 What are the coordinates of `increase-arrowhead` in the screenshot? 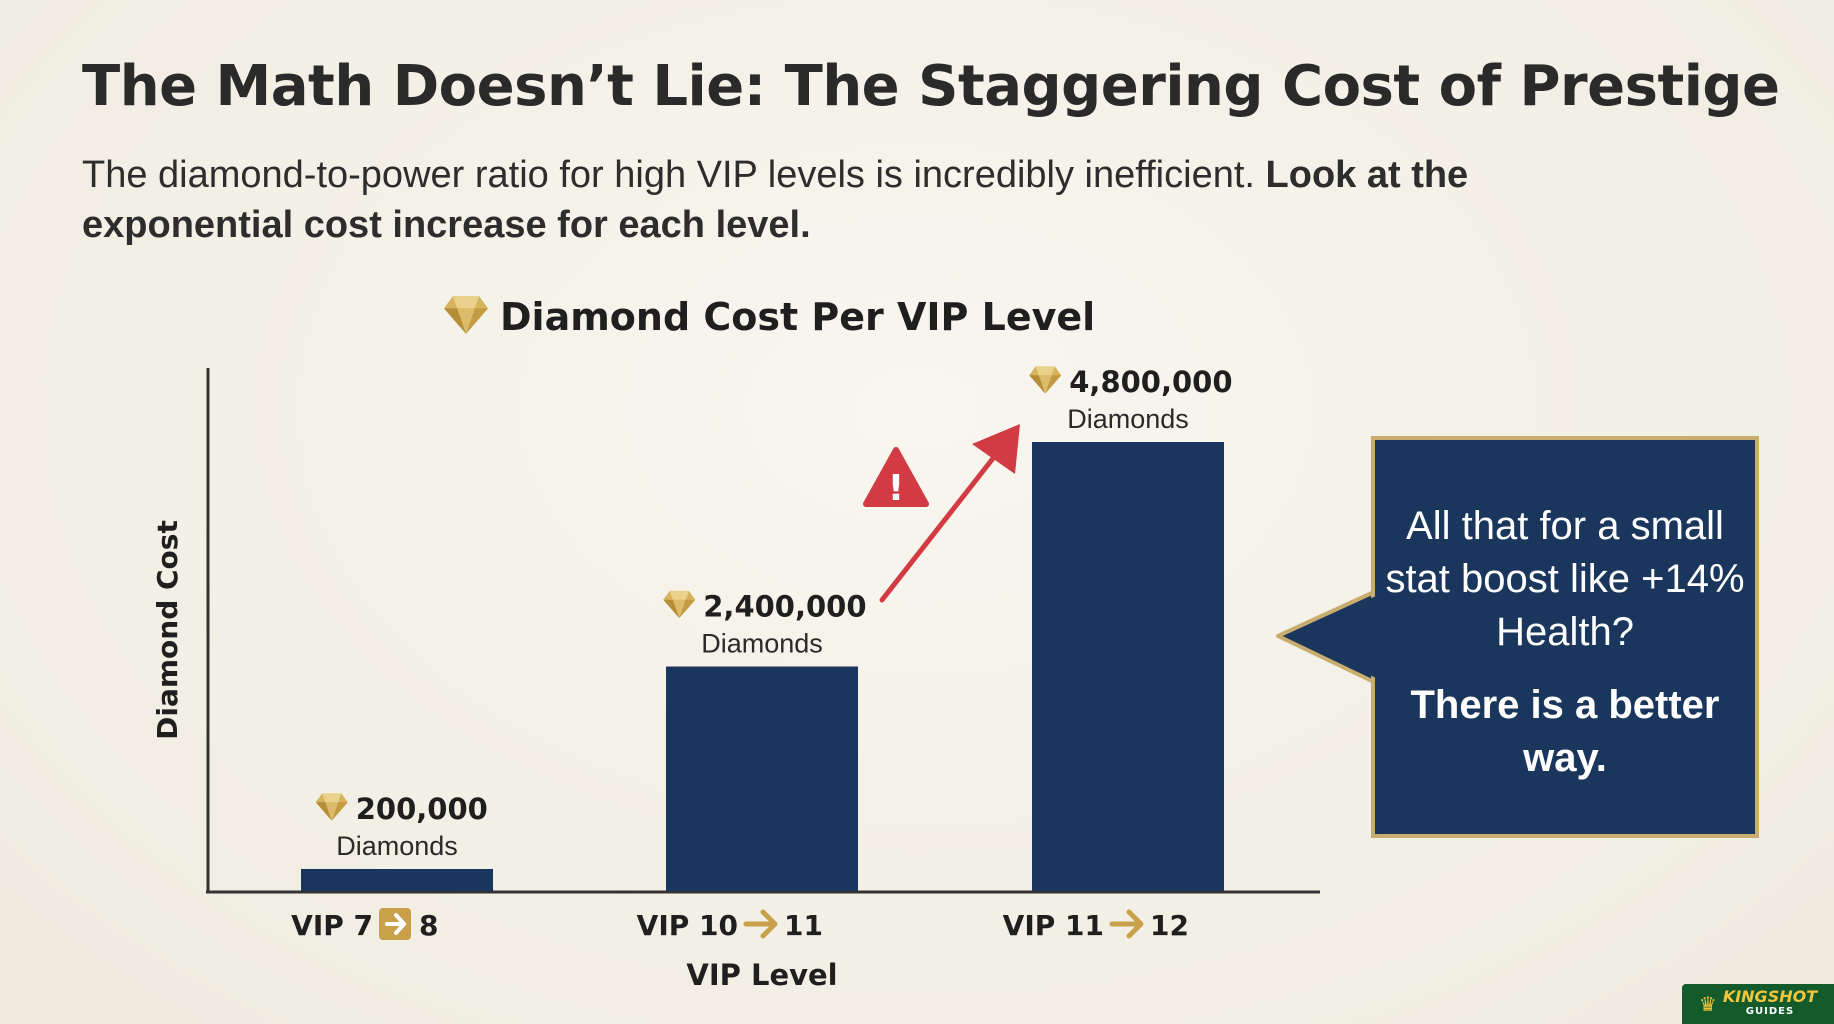 It's located at (996, 449).